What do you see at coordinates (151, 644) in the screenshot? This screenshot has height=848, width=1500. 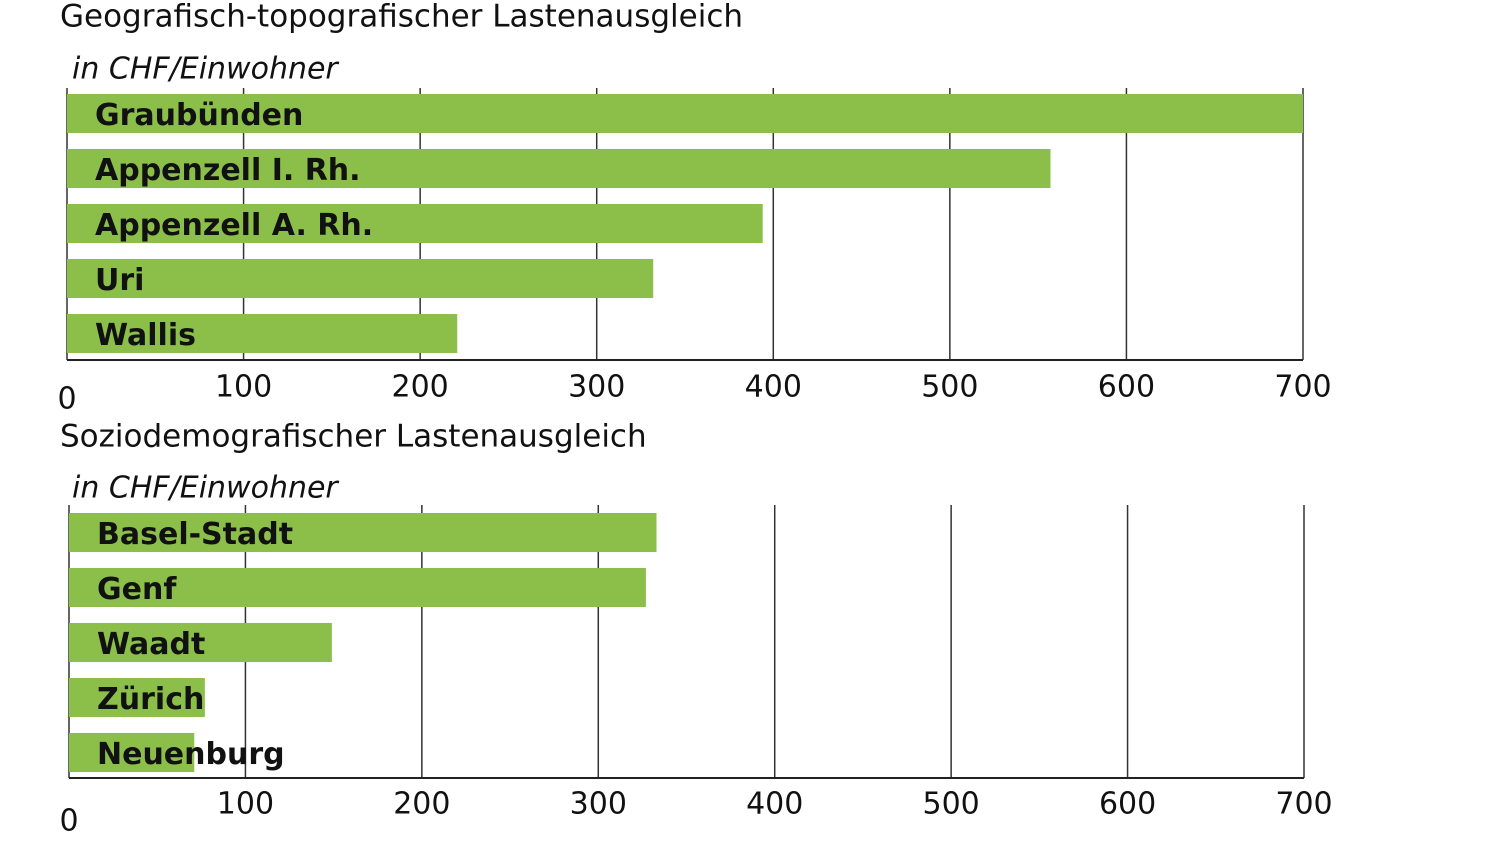 I see `category-label: Waadt` at bounding box center [151, 644].